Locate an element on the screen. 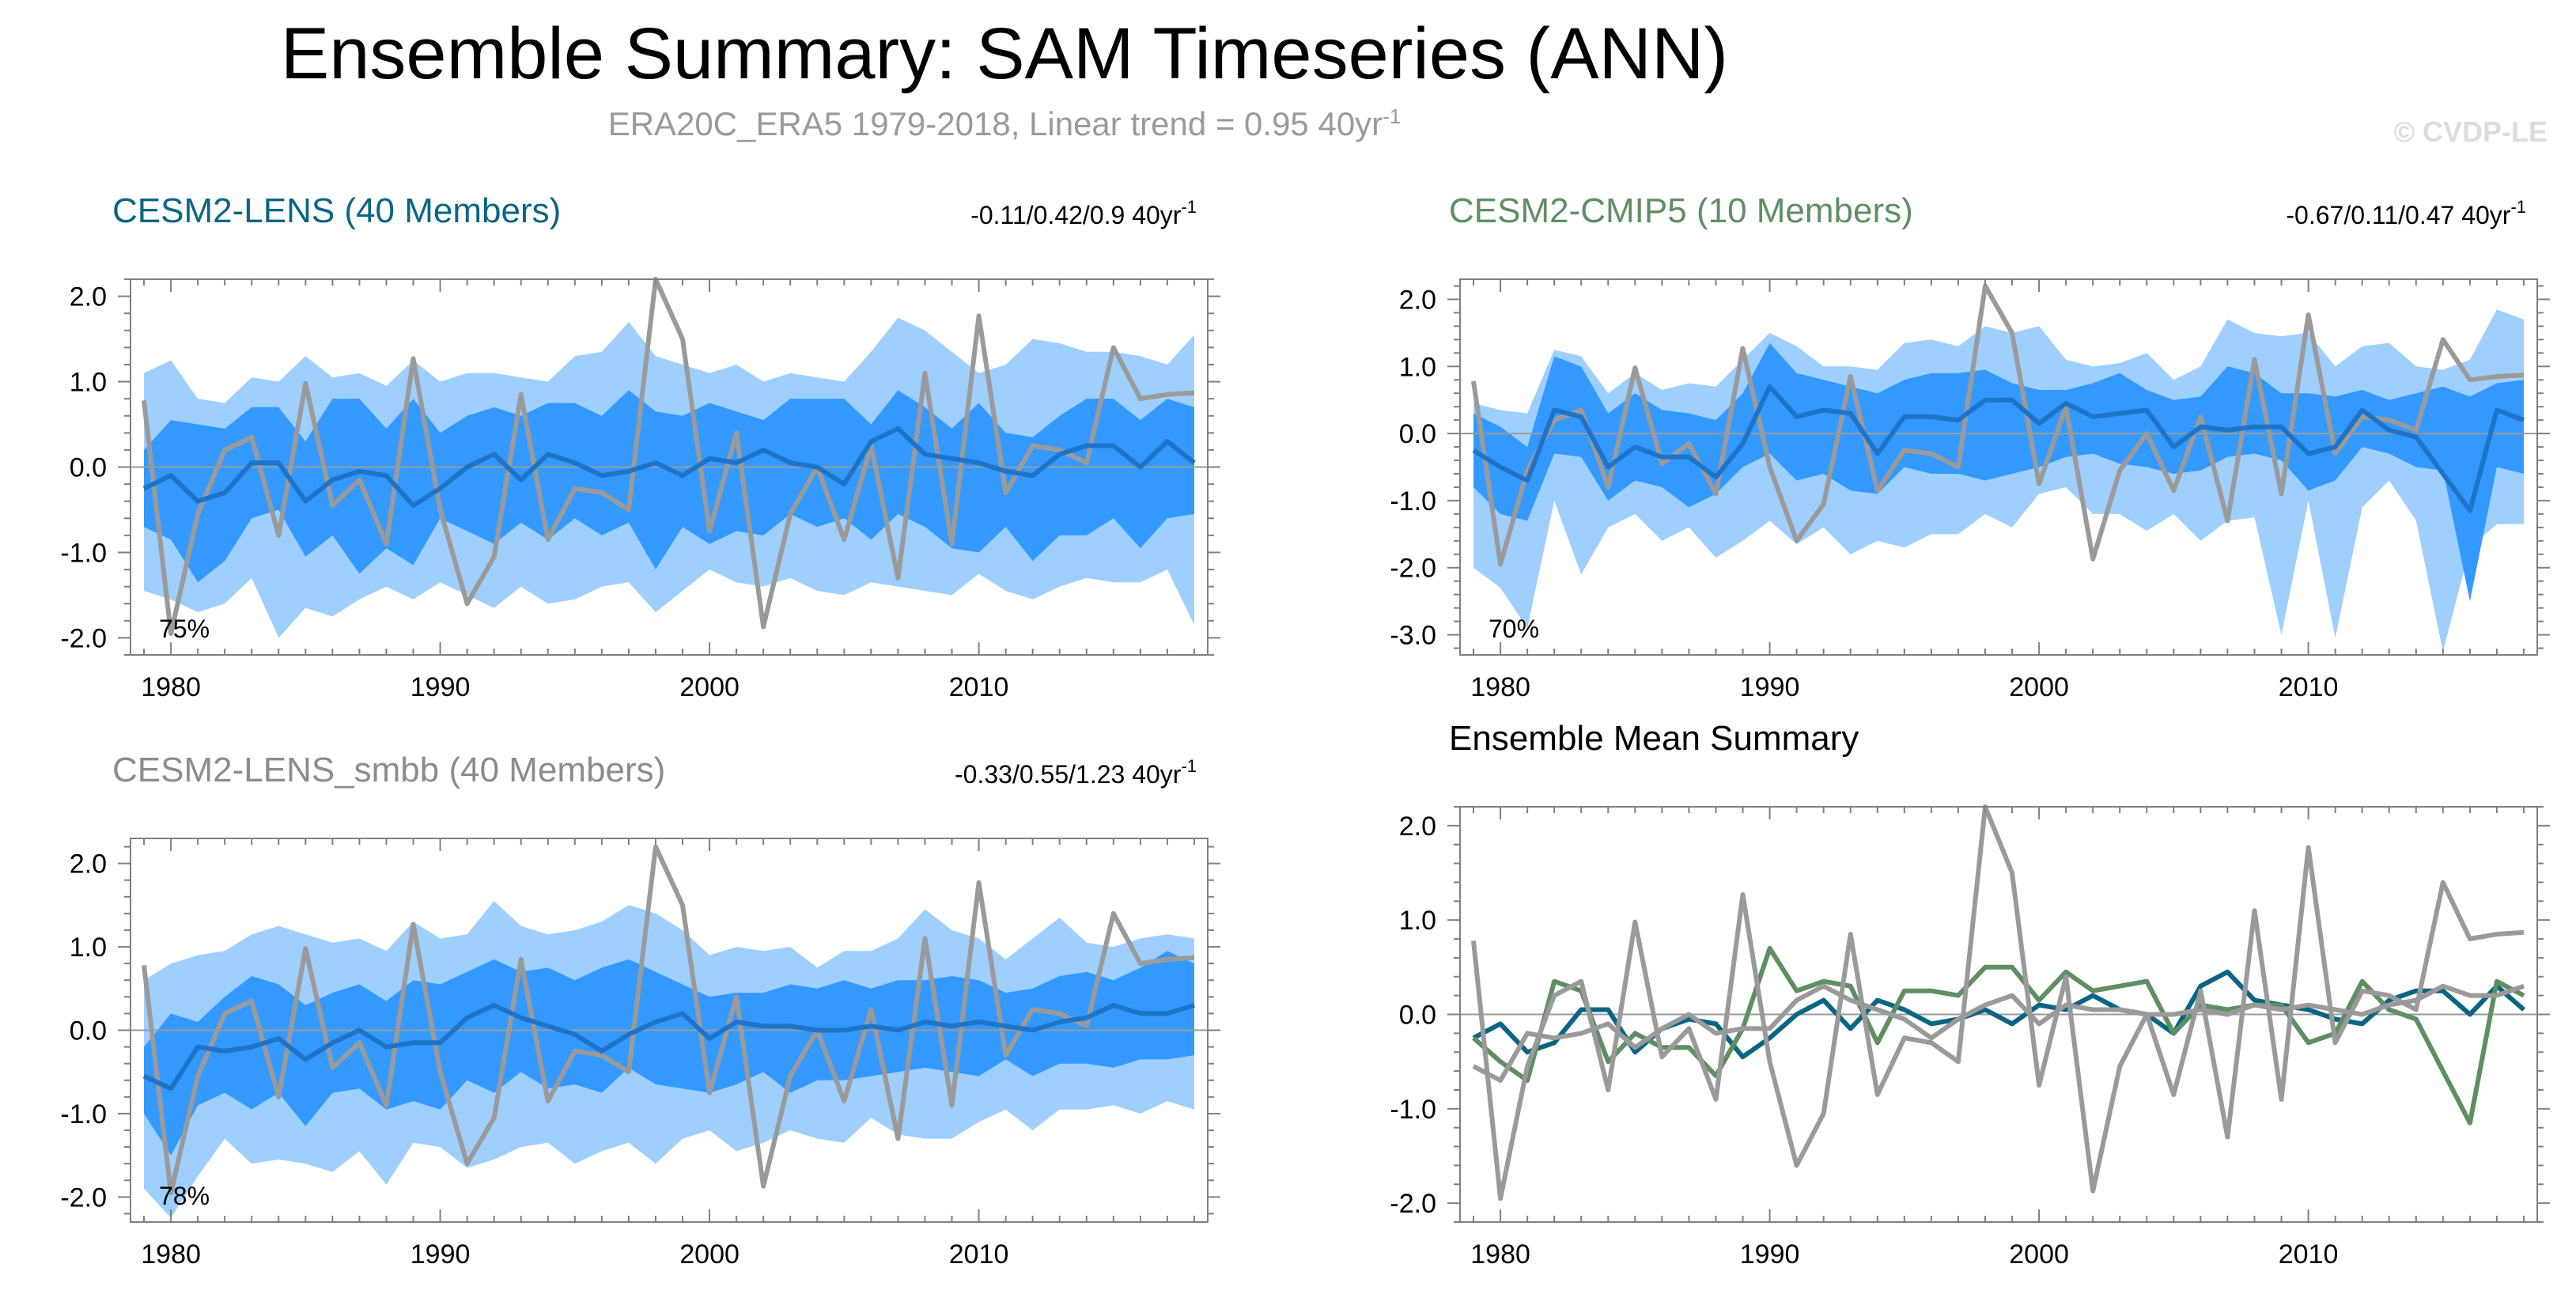  trend-stats-text: -0.67/0.11/0.47 40yr is located at coordinates (2398, 215).